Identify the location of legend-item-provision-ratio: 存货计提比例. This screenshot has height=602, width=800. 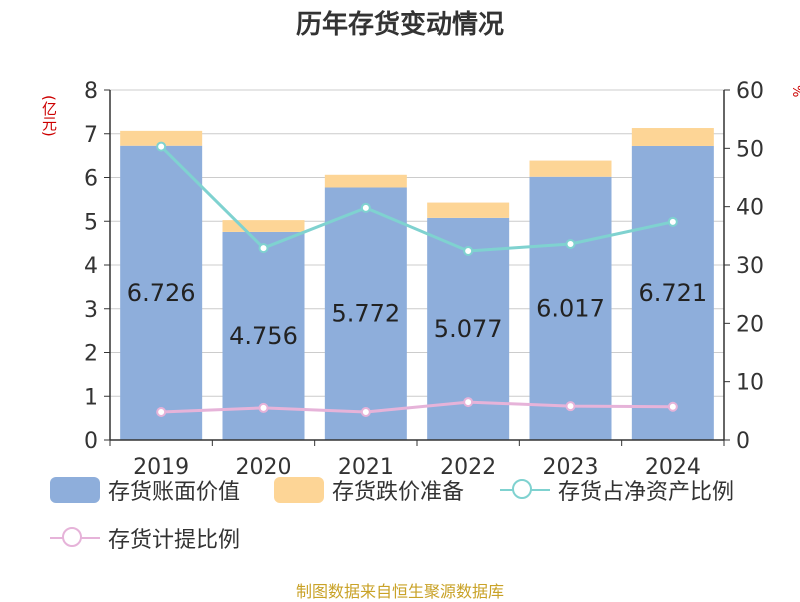
(145, 538).